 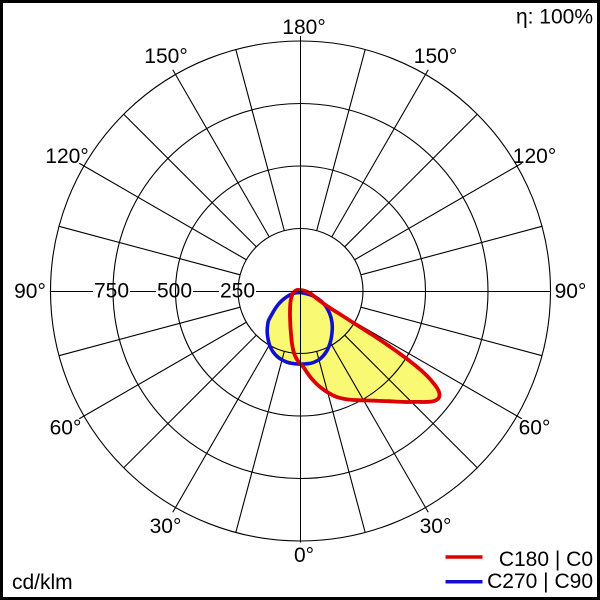 I want to click on svg-text: C180 | C0, so click(x=546, y=559).